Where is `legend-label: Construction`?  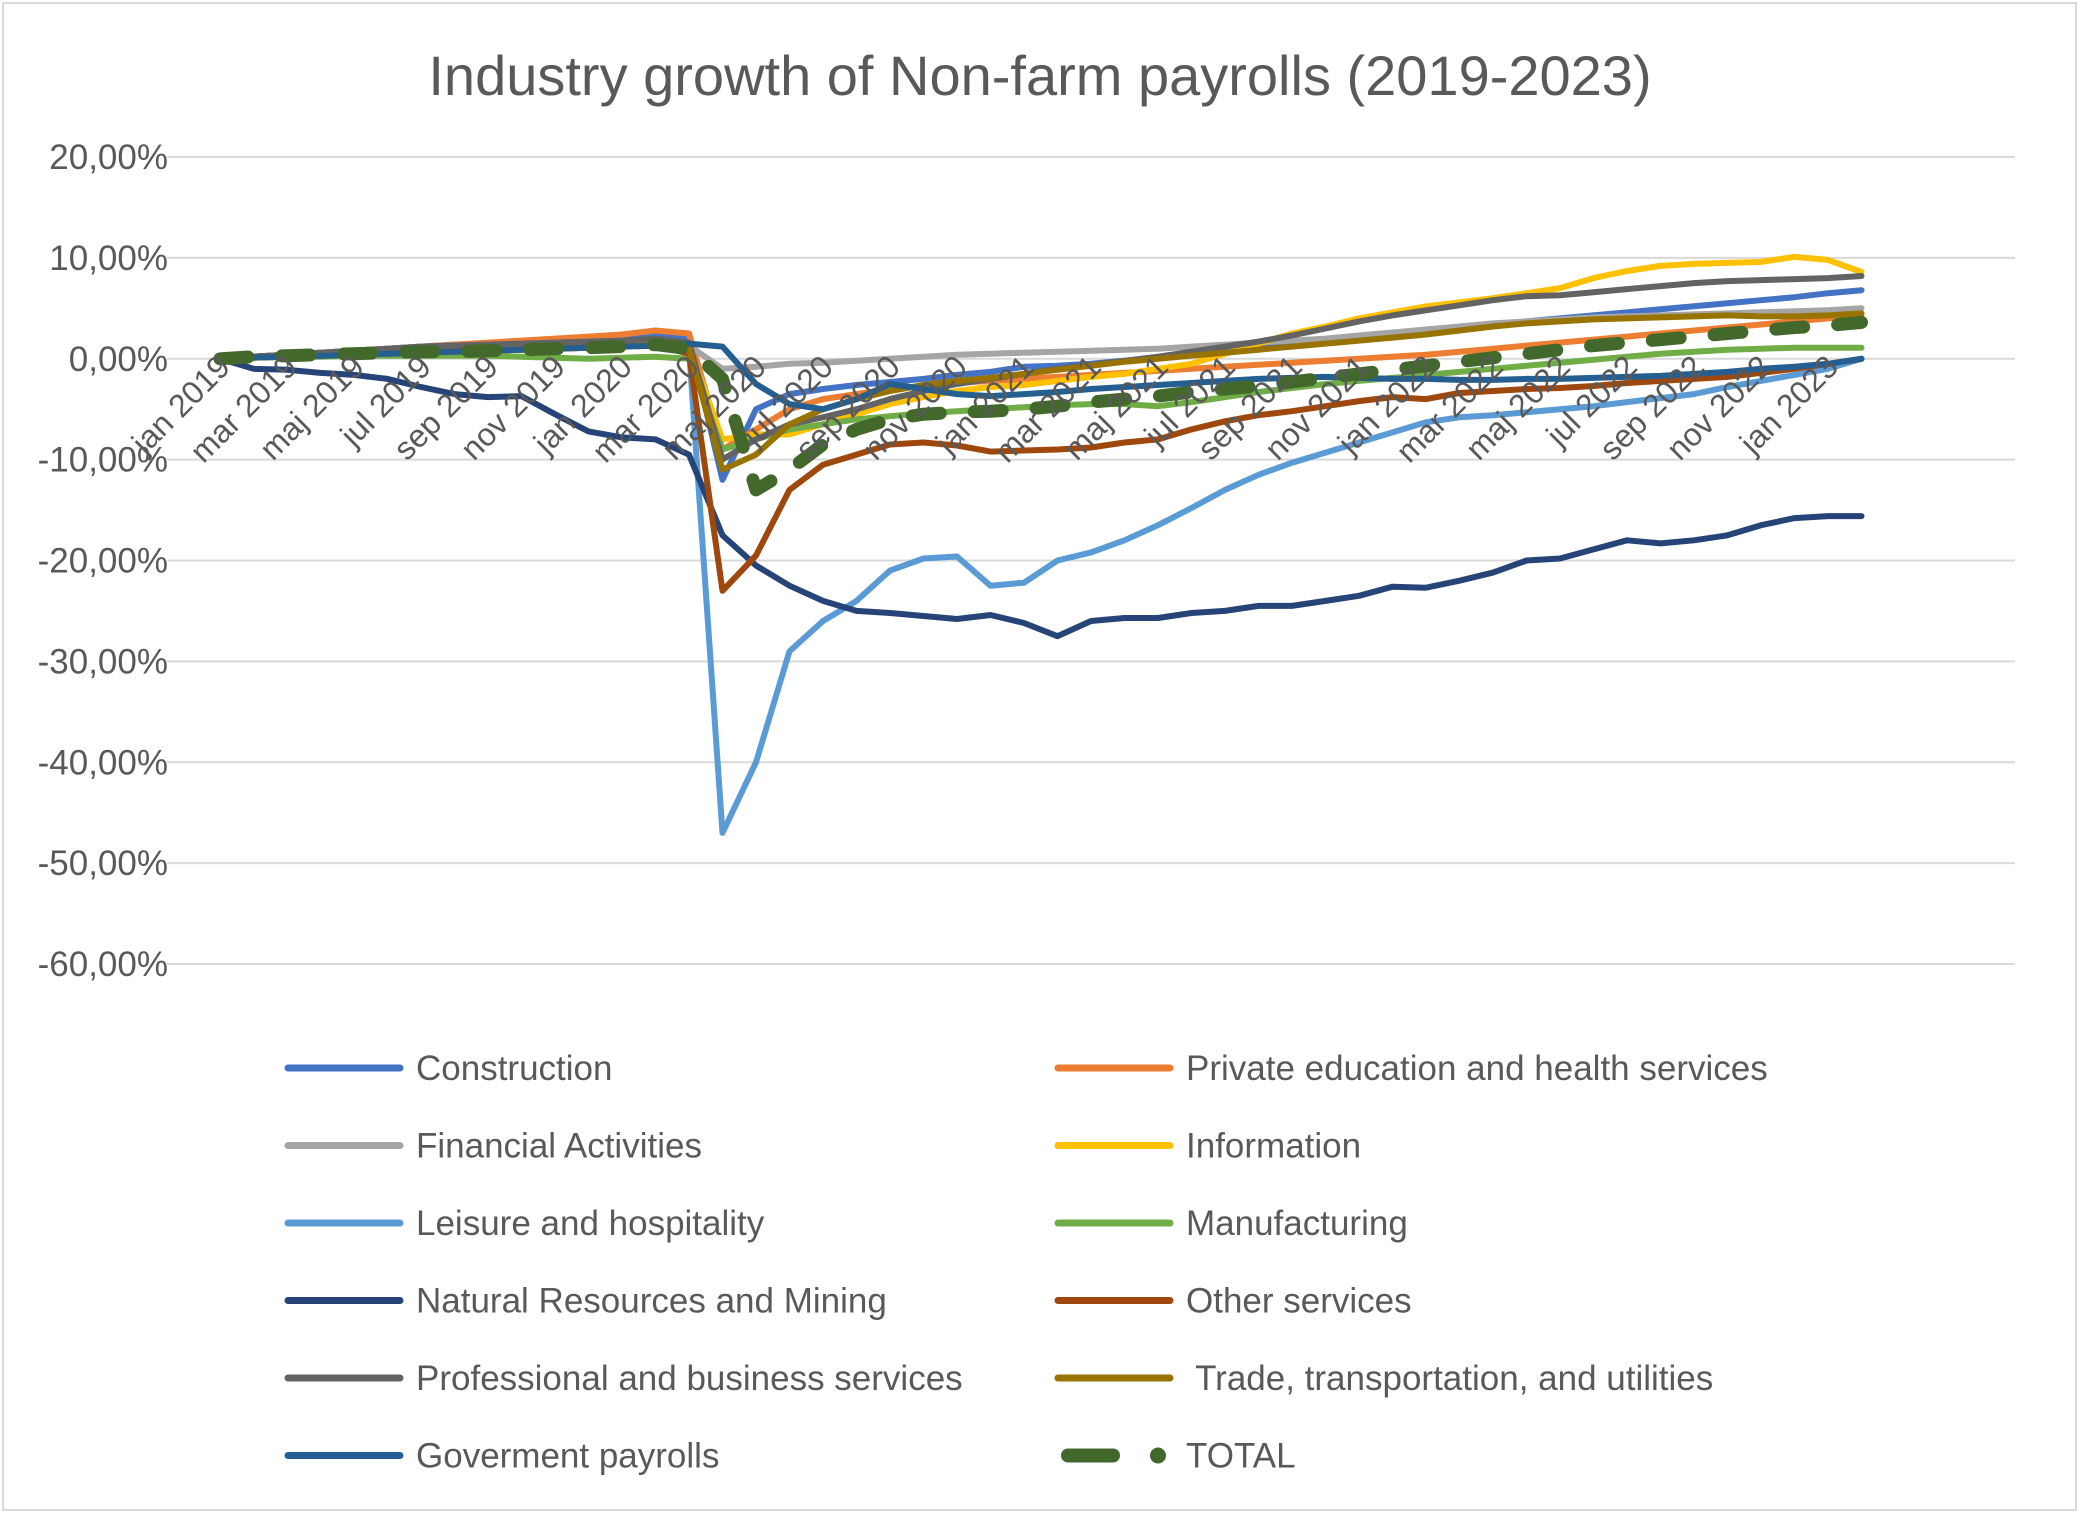
legend-label: Construction is located at coordinates (514, 1068).